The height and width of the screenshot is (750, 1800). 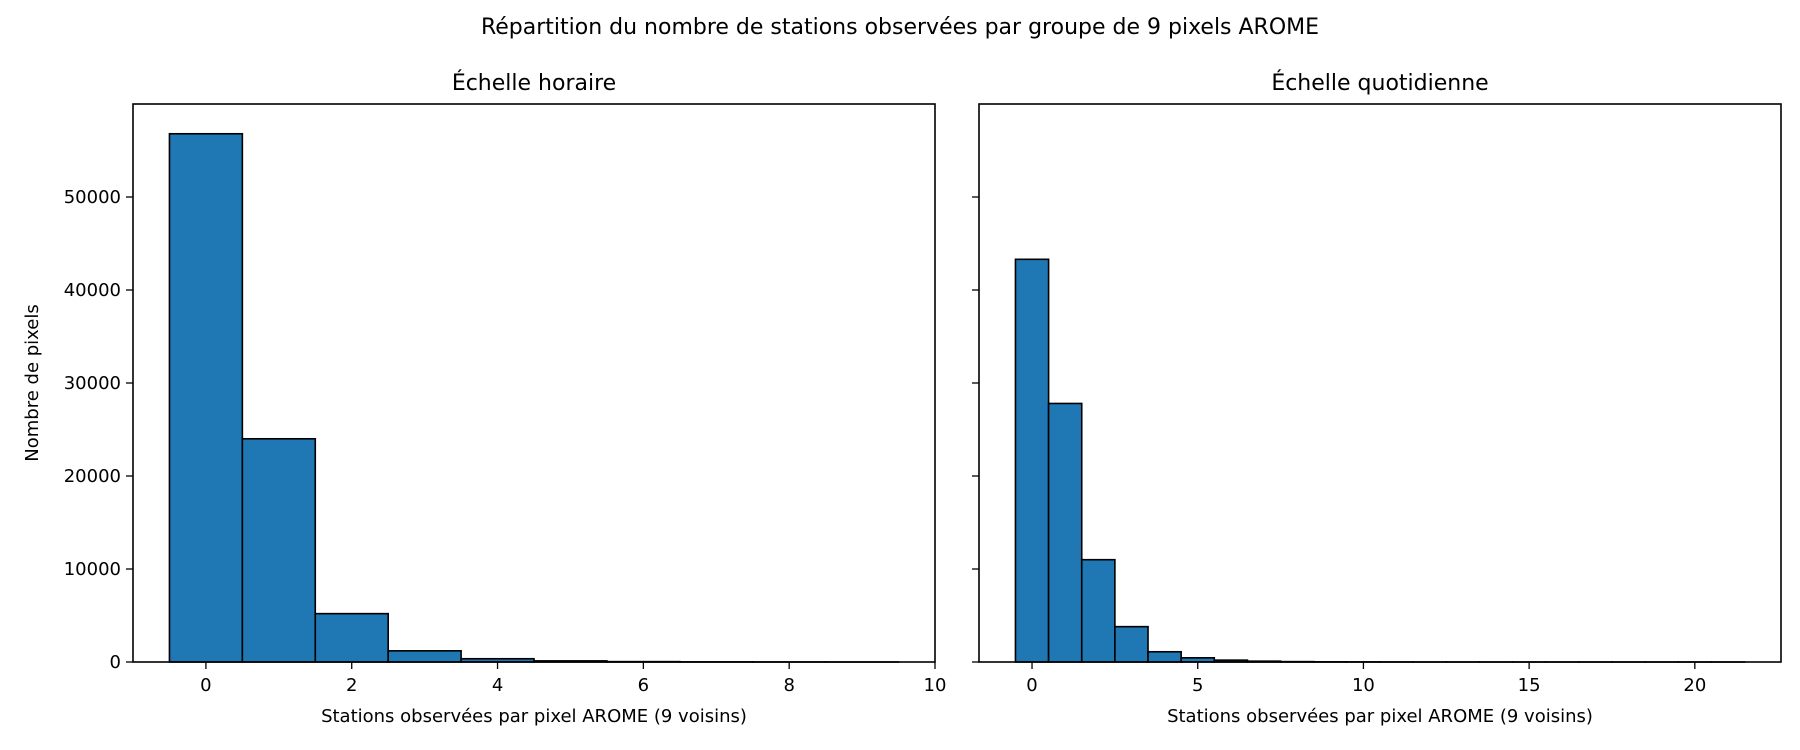 What do you see at coordinates (788, 685) in the screenshot?
I see `x-tick-label: 8` at bounding box center [788, 685].